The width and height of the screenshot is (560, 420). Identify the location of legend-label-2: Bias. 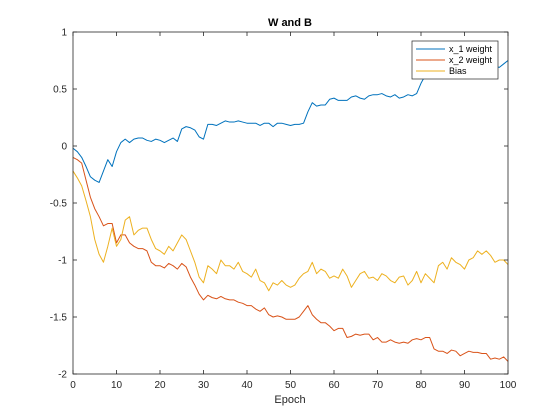
(458, 71).